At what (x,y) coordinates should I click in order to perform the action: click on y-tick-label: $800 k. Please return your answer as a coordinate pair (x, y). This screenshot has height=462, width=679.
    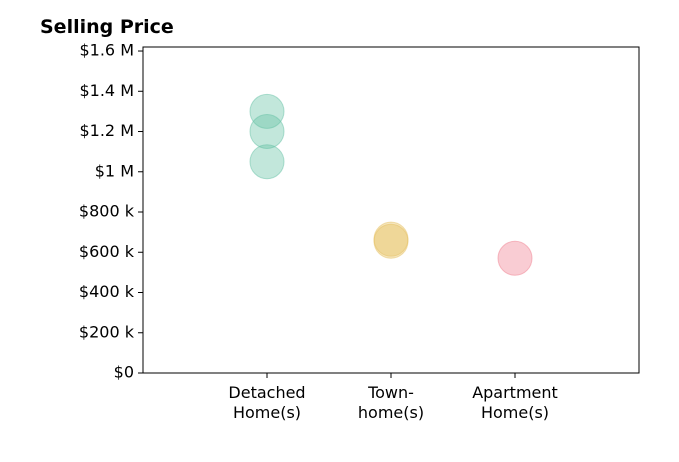
    Looking at the image, I should click on (107, 211).